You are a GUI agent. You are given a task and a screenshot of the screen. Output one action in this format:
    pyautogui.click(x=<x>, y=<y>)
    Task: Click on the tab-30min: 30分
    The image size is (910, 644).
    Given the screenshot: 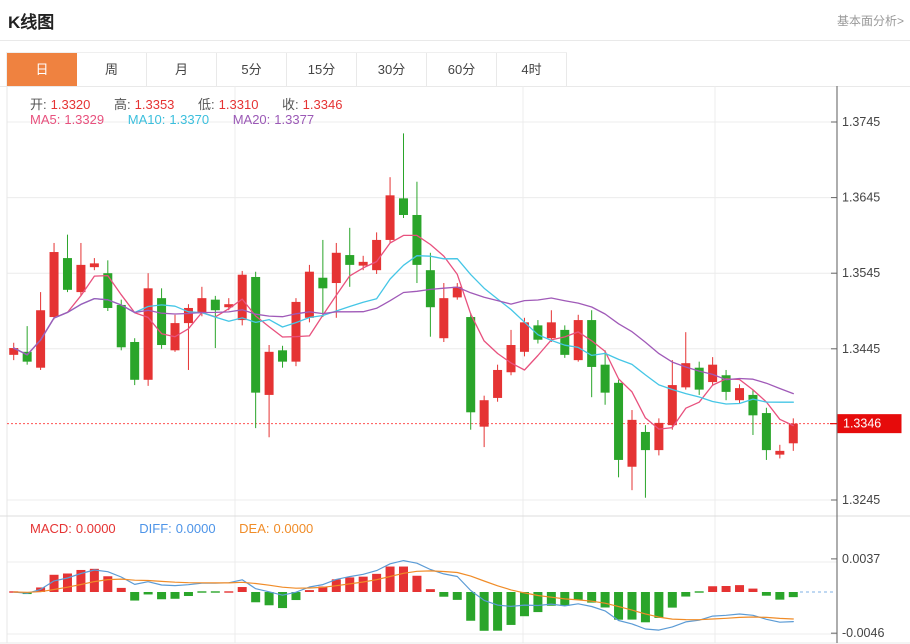 What is the action you would take?
    pyautogui.click(x=392, y=70)
    